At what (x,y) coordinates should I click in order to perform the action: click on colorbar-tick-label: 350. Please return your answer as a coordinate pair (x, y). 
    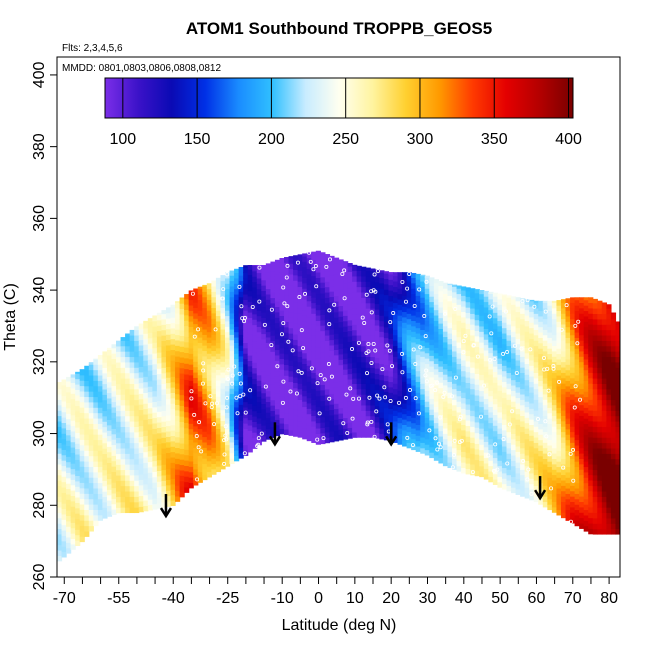
    Looking at the image, I should click on (494, 139).